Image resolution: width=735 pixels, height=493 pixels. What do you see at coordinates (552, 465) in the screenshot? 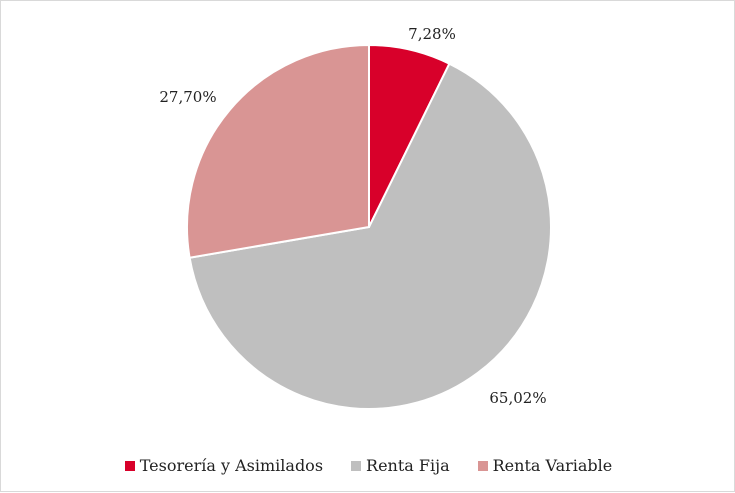
I see `legend-label: Renta Variable` at bounding box center [552, 465].